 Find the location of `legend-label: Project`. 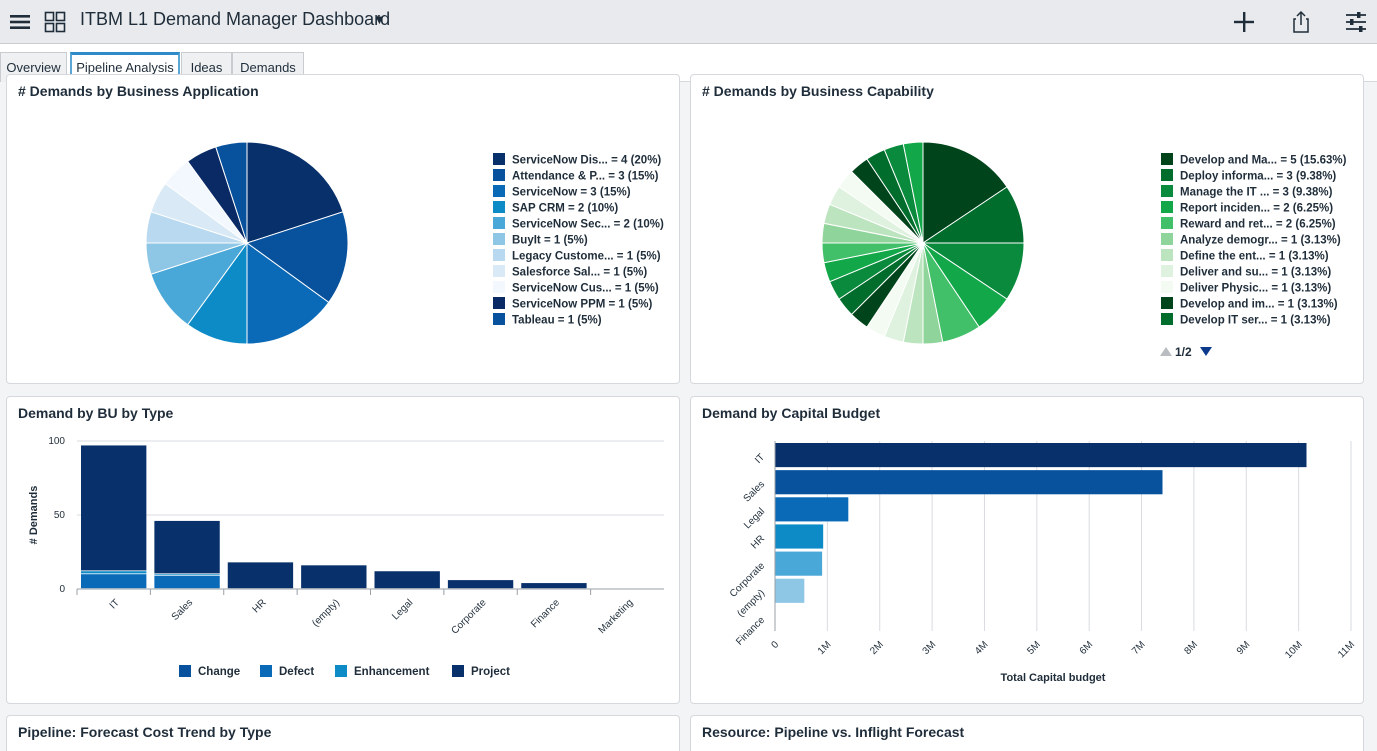

legend-label: Project is located at coordinates (490, 672).